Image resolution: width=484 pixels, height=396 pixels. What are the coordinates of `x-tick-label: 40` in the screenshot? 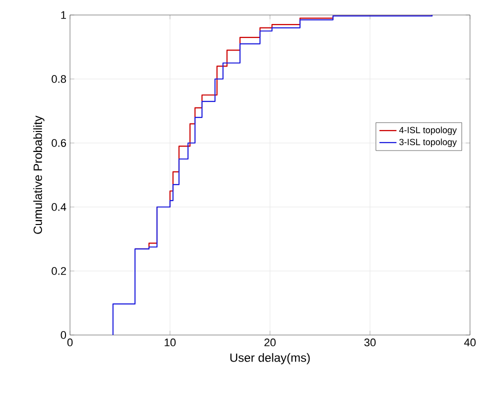 It's located at (470, 342).